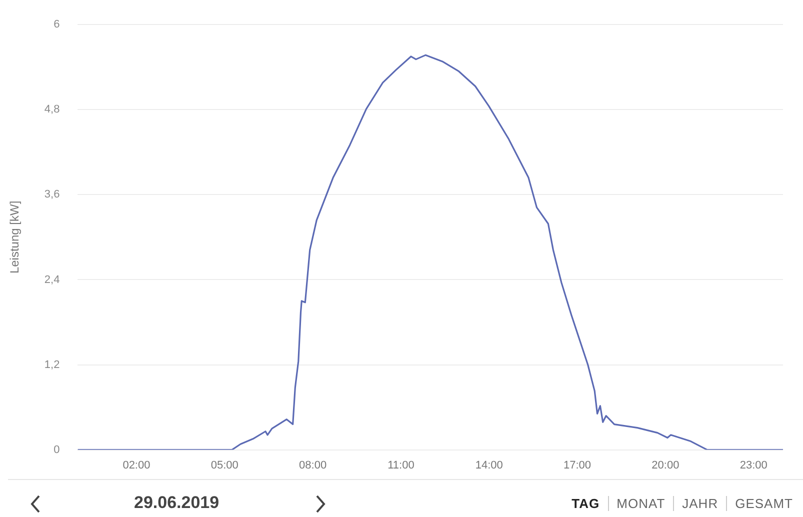 The image size is (803, 517). Describe the element at coordinates (754, 465) in the screenshot. I see `x-tick-label: 23:00` at that location.